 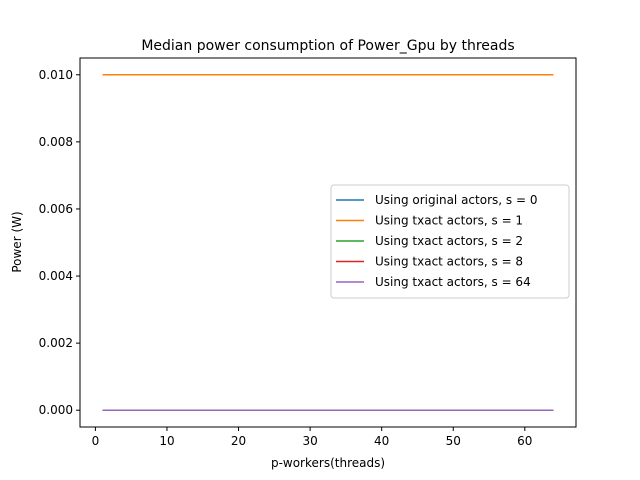 I want to click on y-axis: 0.000 0.002 0.004 0.006 0.008 0.010, so click(x=59, y=242).